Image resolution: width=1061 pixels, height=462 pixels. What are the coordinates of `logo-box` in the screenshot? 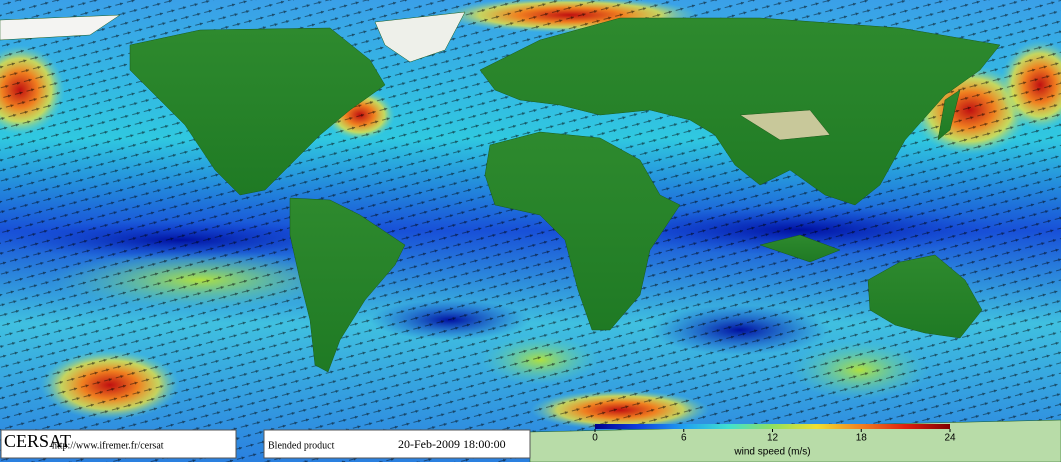 It's located at (118, 444).